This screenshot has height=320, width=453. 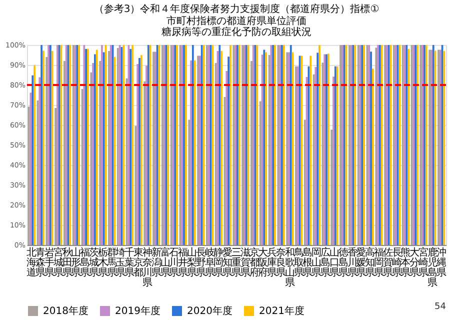 What do you see at coordinates (191, 262) in the screenshot?
I see `x-tick-label: 山梨県` at bounding box center [191, 262].